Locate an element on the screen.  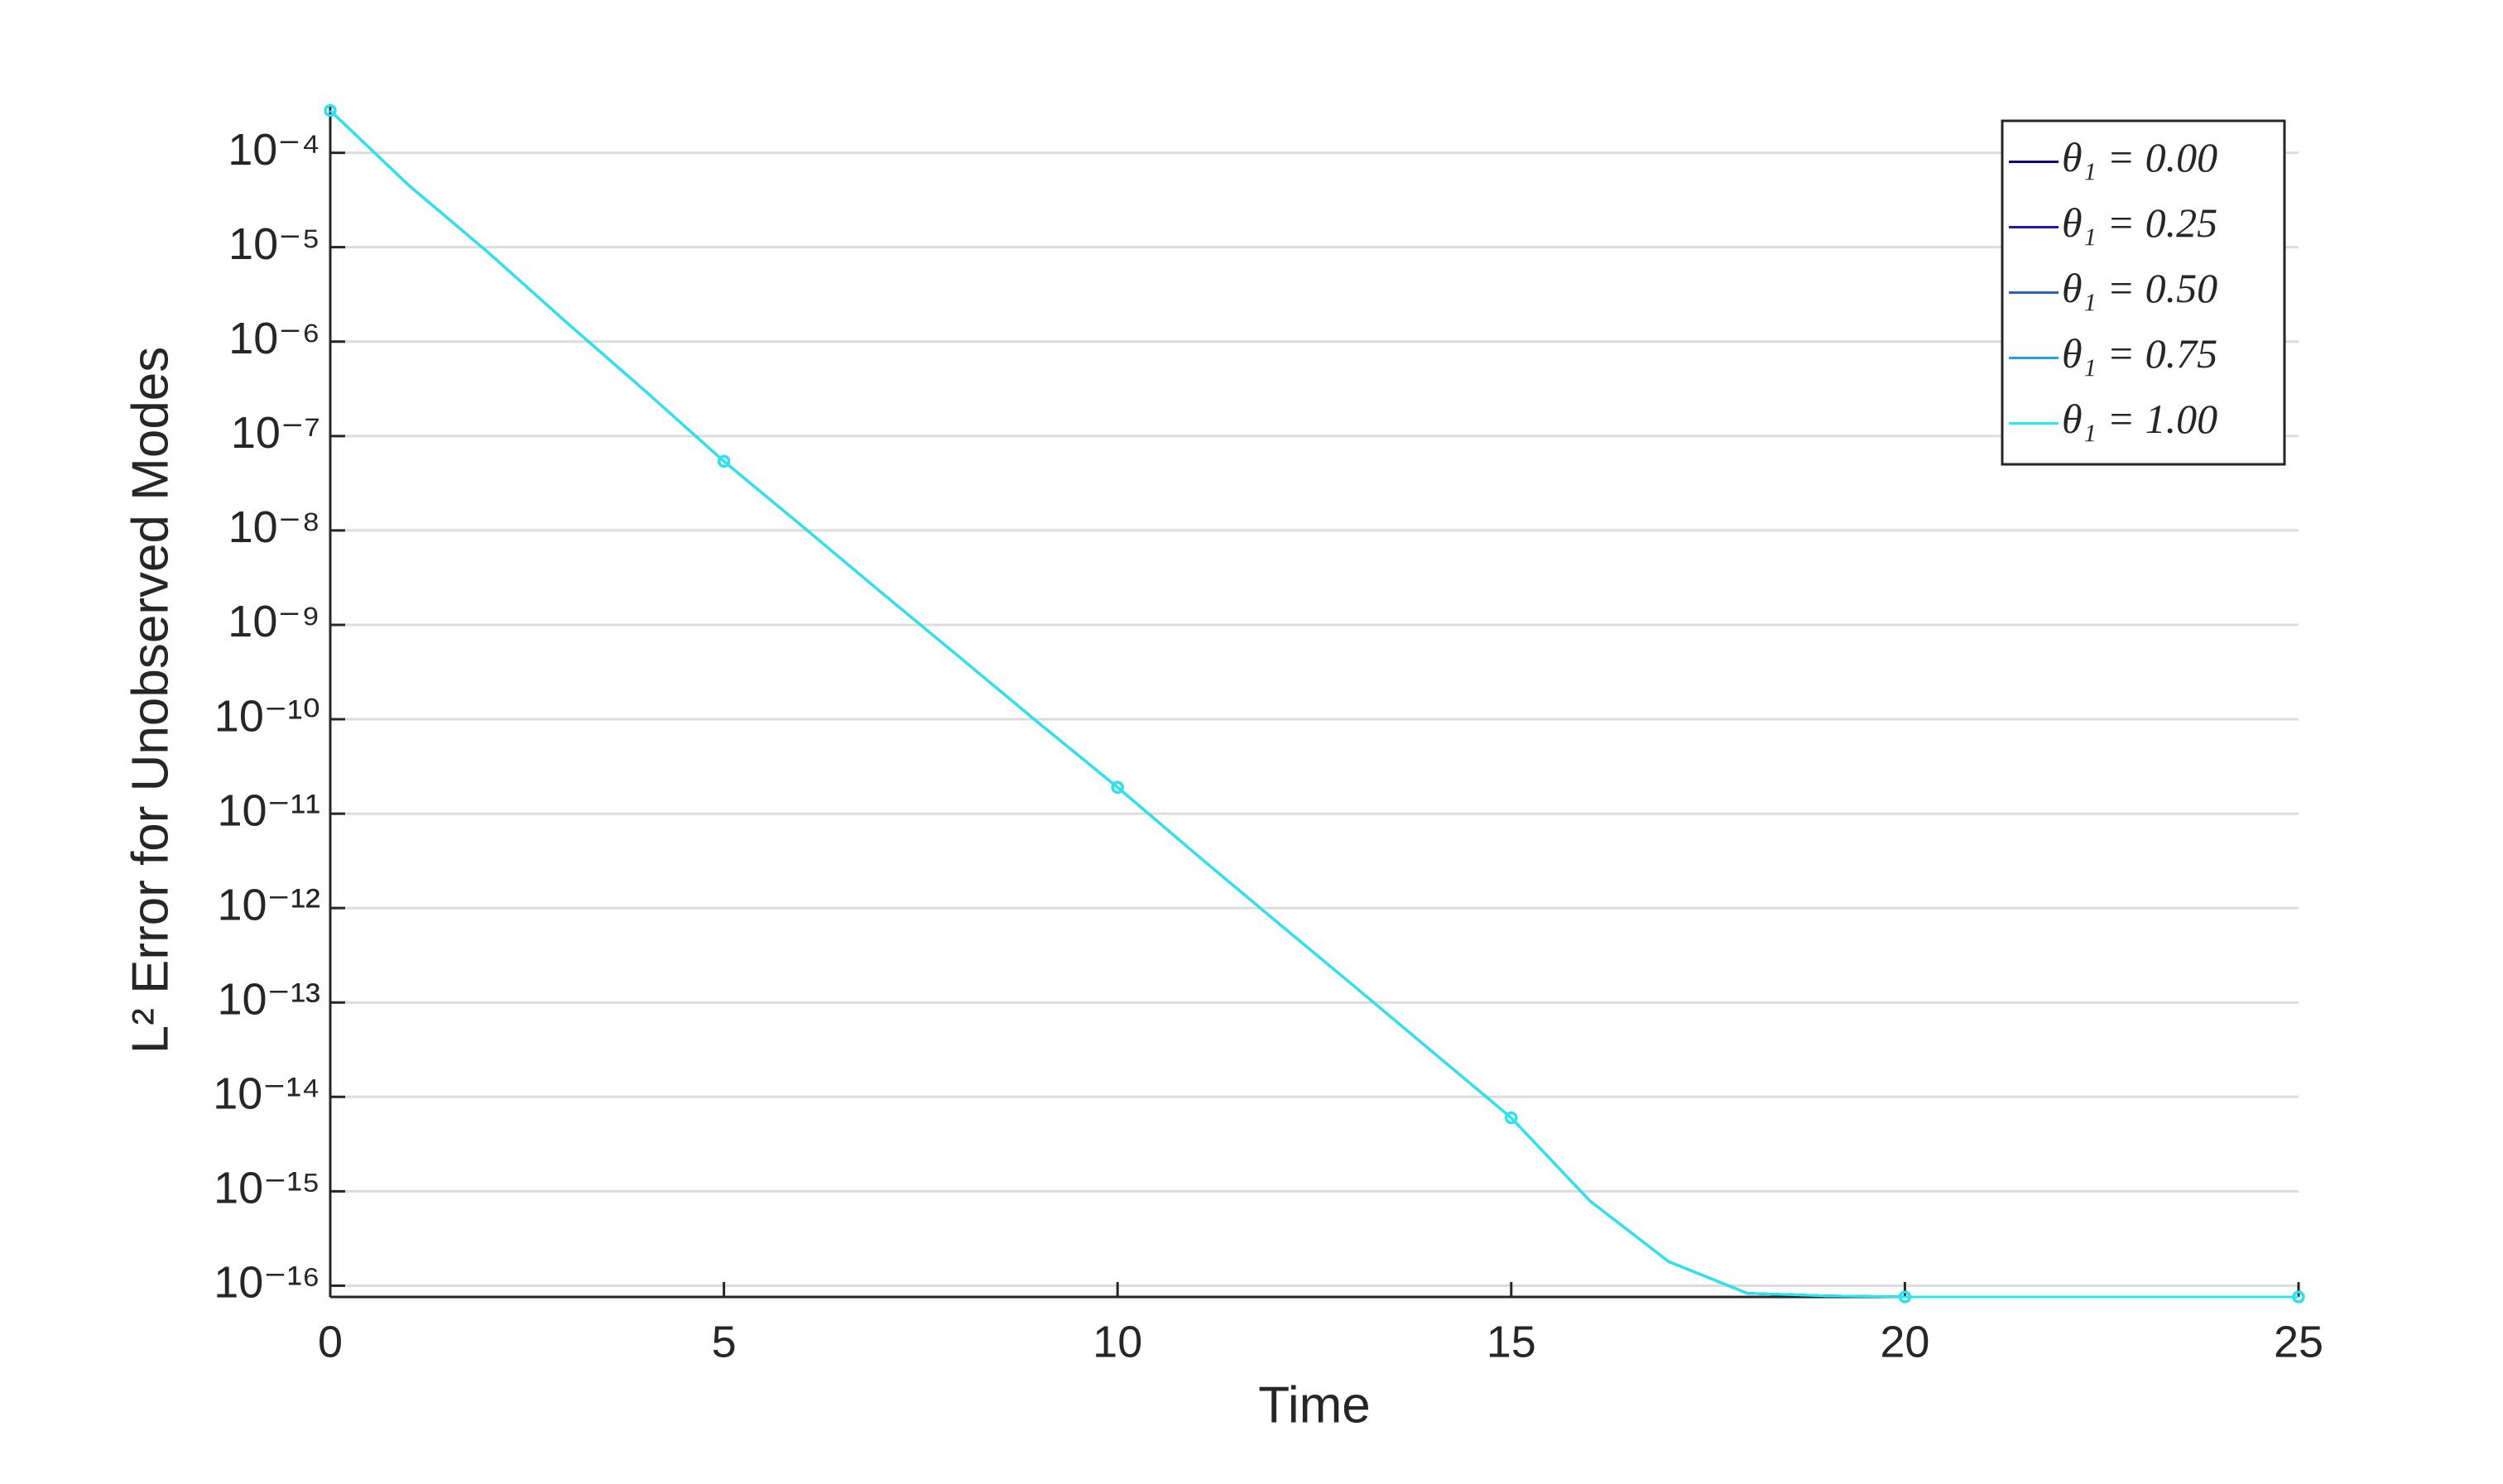
x-tick-label: 15 is located at coordinates (1511, 1341).